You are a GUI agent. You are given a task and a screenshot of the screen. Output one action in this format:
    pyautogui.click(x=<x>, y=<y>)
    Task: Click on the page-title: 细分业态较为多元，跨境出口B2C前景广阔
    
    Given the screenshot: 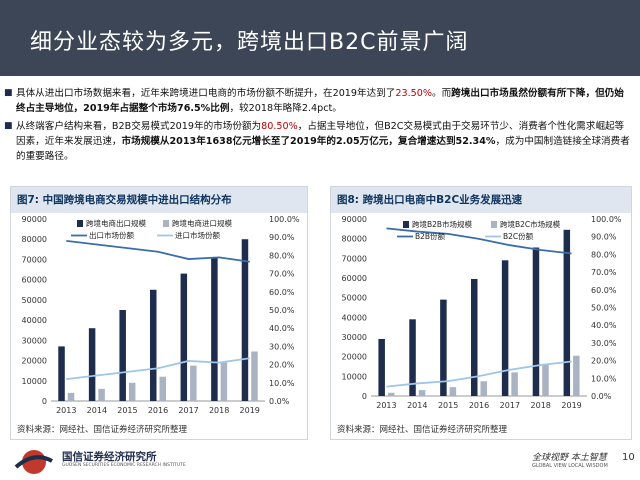 What is the action you would take?
    pyautogui.click(x=249, y=42)
    